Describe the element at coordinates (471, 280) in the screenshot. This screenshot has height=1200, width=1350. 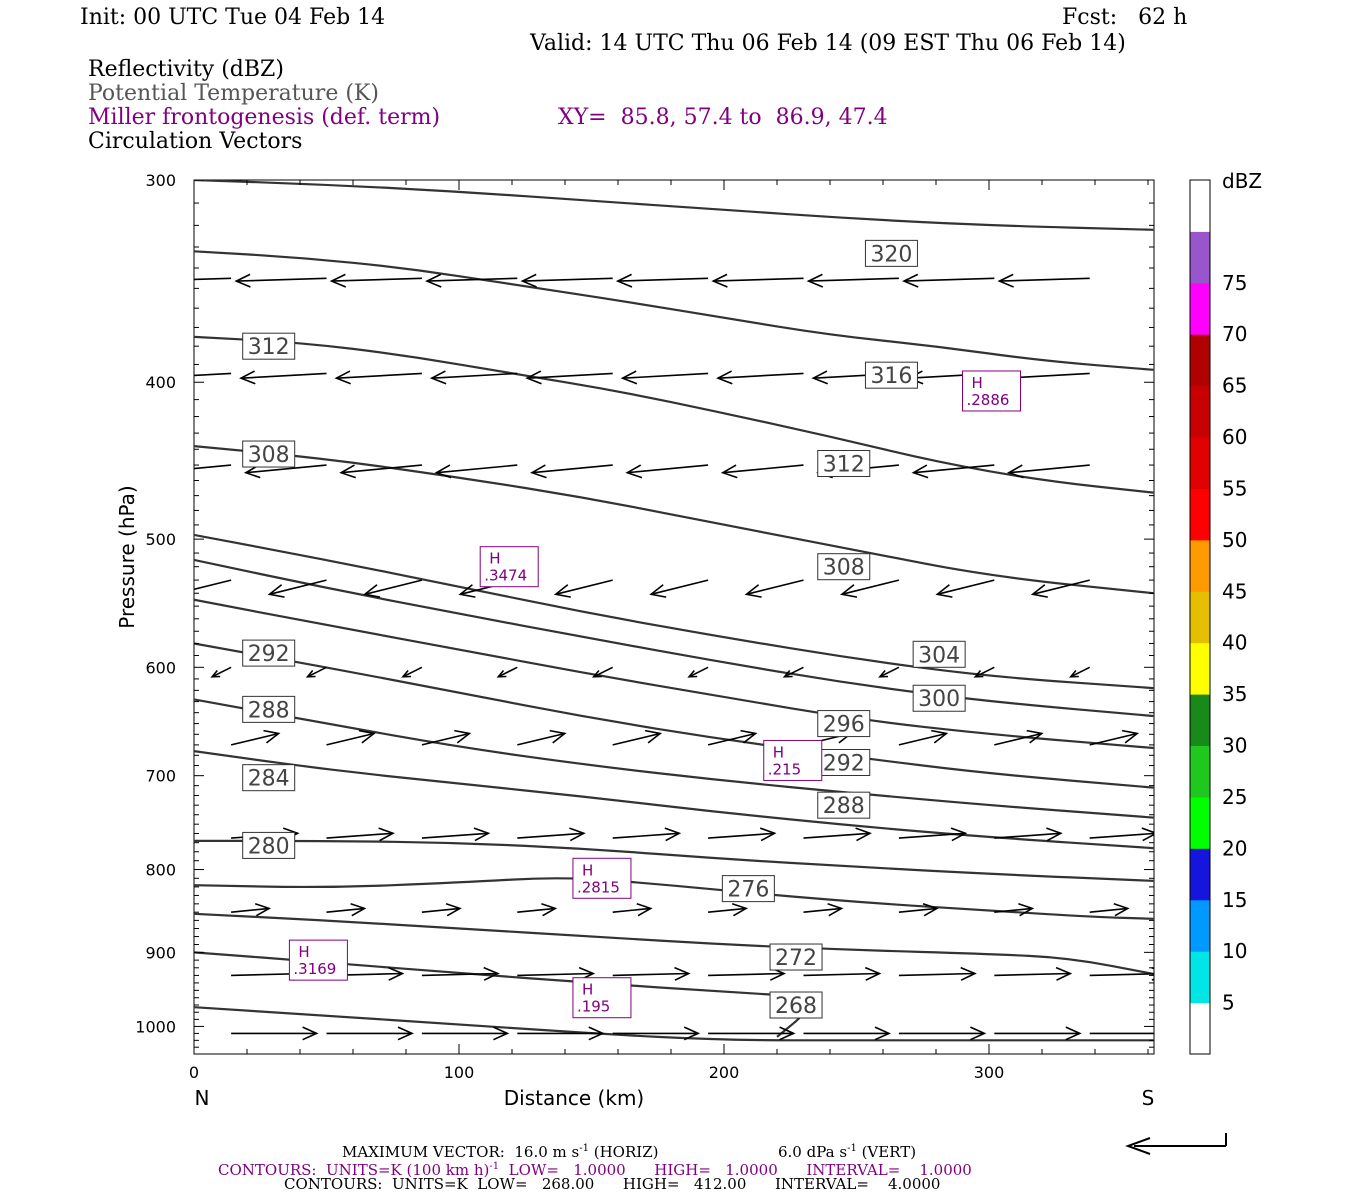
I see `vector-r0-c3` at that location.